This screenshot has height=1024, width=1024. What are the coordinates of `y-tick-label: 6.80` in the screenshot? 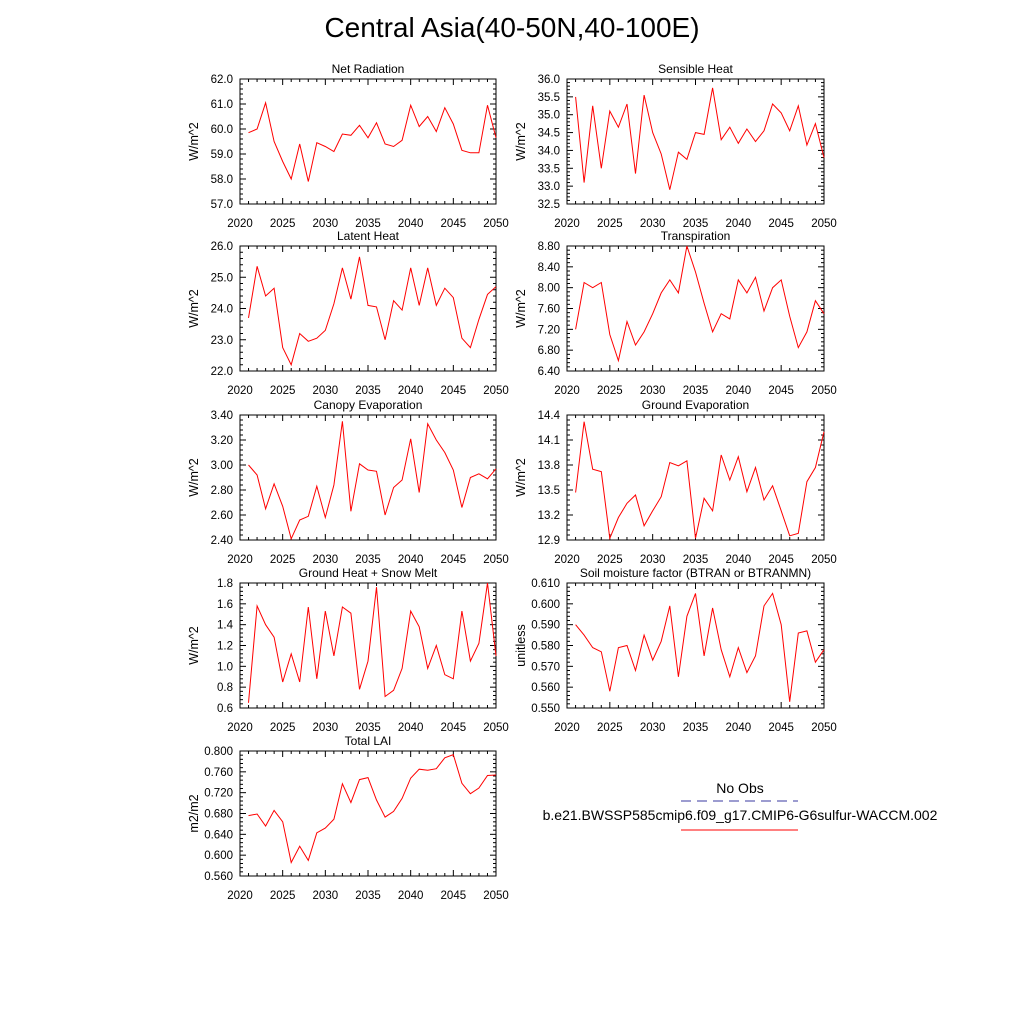 It's located at (549, 351).